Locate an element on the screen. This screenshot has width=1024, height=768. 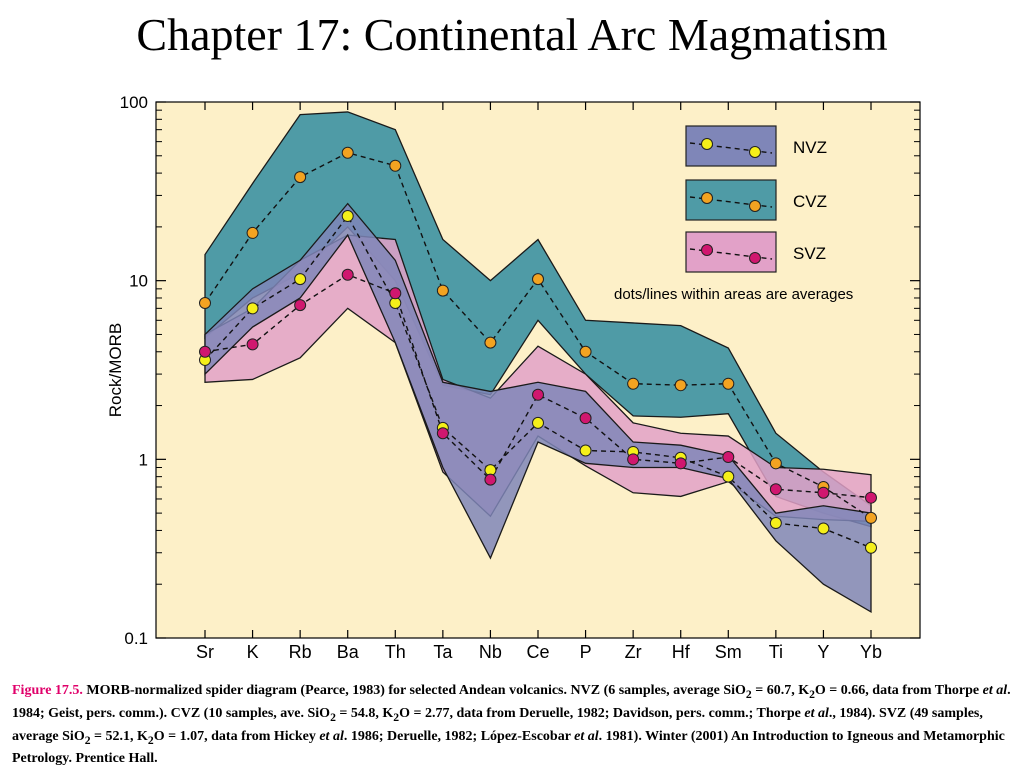
slide-title: Chapter 17: Continental Arc Magmatism is located at coordinates (512, 34).